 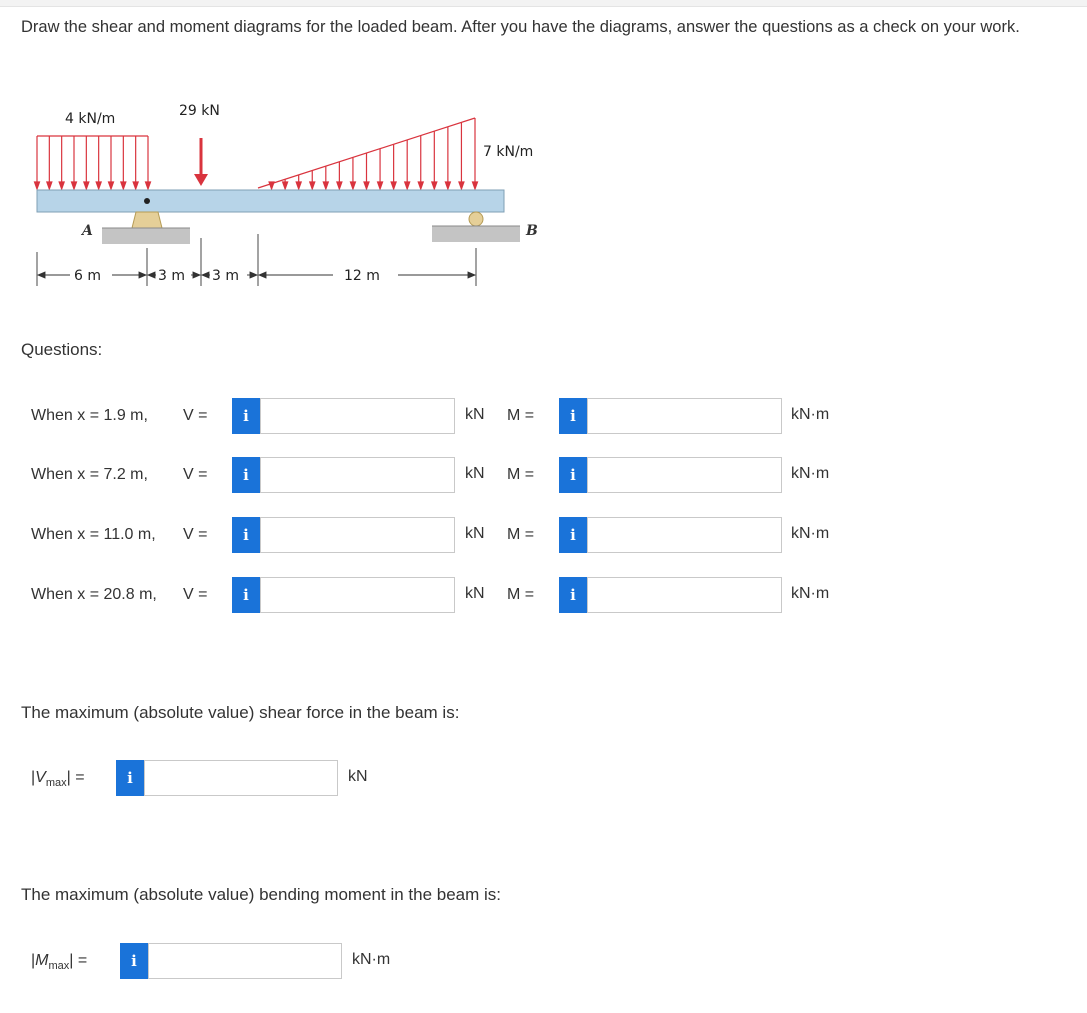 I want to click on question-row: When x = 20.8 m, V = i kN M = i kN·m, so click(x=543, y=596).